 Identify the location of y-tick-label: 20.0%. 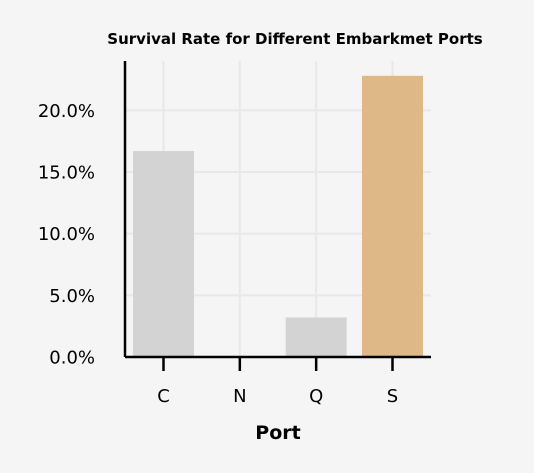
(66, 111).